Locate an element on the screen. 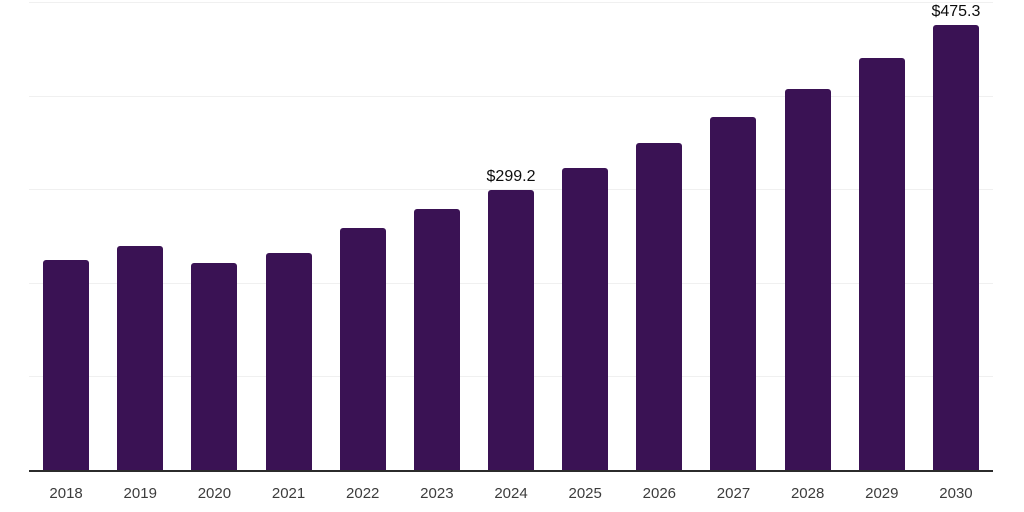 Image resolution: width=1024 pixels, height=512 pixels. value-label-2024: $299.2 is located at coordinates (511, 176).